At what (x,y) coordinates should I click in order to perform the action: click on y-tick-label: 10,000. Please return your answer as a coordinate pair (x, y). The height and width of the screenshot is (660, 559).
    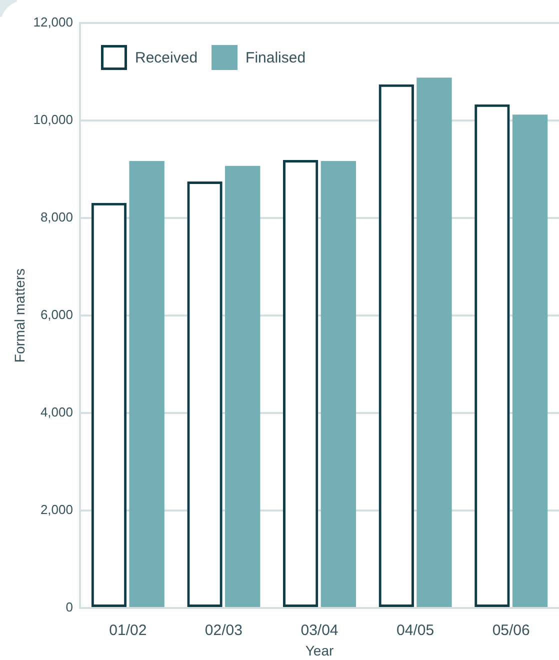
    Looking at the image, I should click on (53, 120).